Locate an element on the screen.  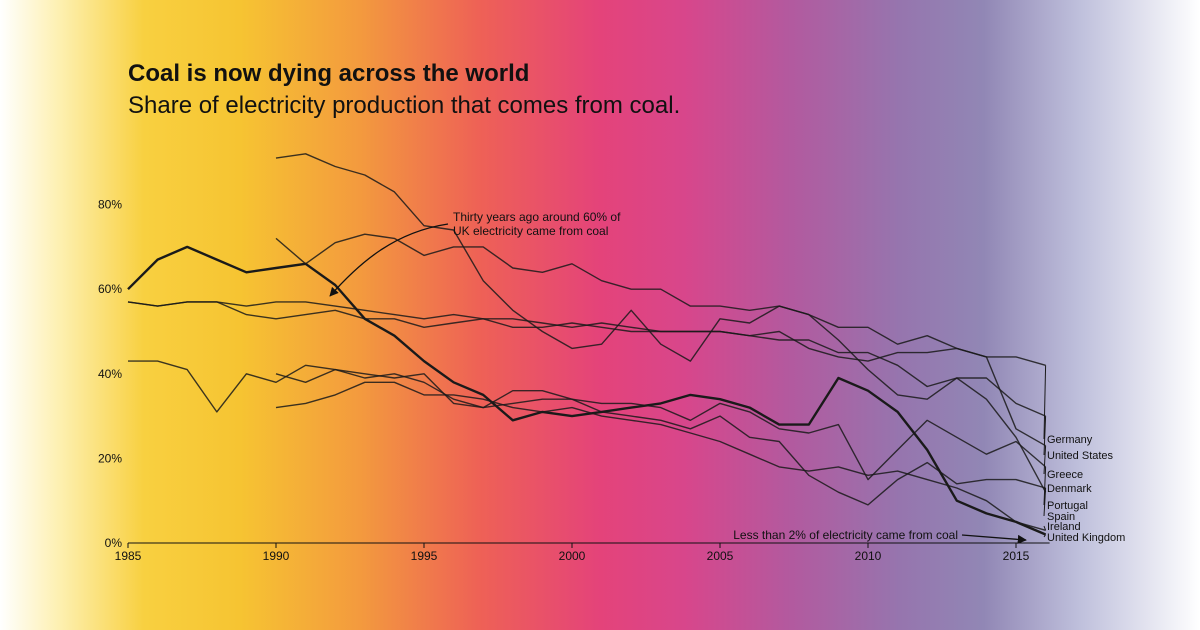
annotation-text: Thirty years ago around 60% of is located at coordinates (537, 217).